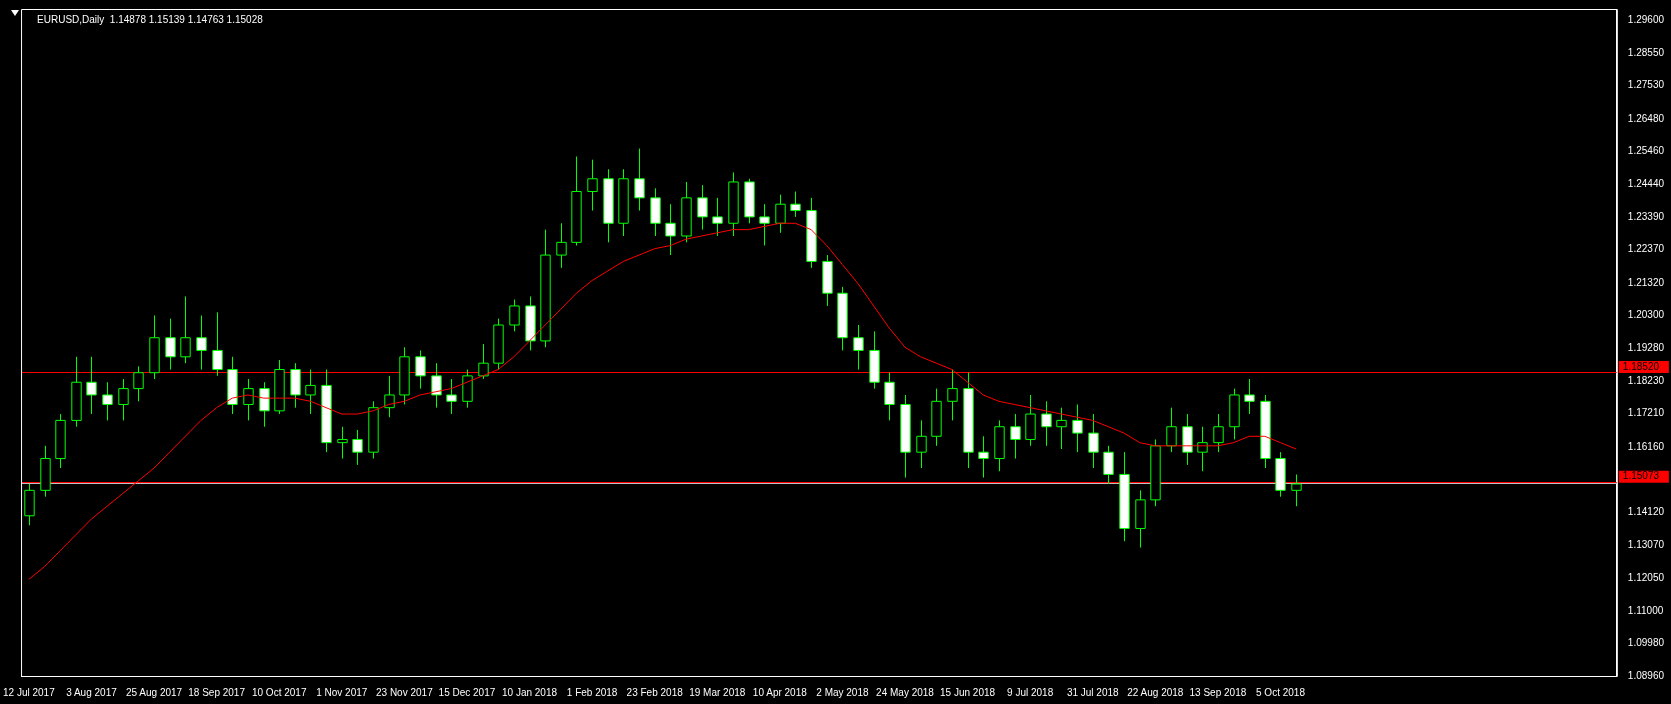  I want to click on y-tick-label: 1.18230, so click(1646, 381).